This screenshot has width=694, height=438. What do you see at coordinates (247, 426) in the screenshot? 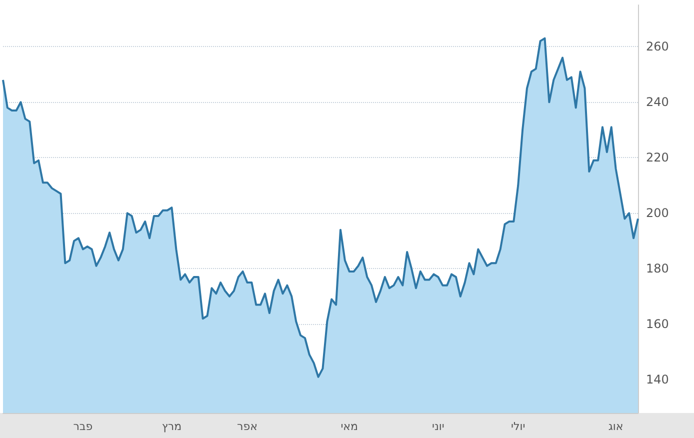
I see `x-tick-label: אפר` at bounding box center [247, 426].